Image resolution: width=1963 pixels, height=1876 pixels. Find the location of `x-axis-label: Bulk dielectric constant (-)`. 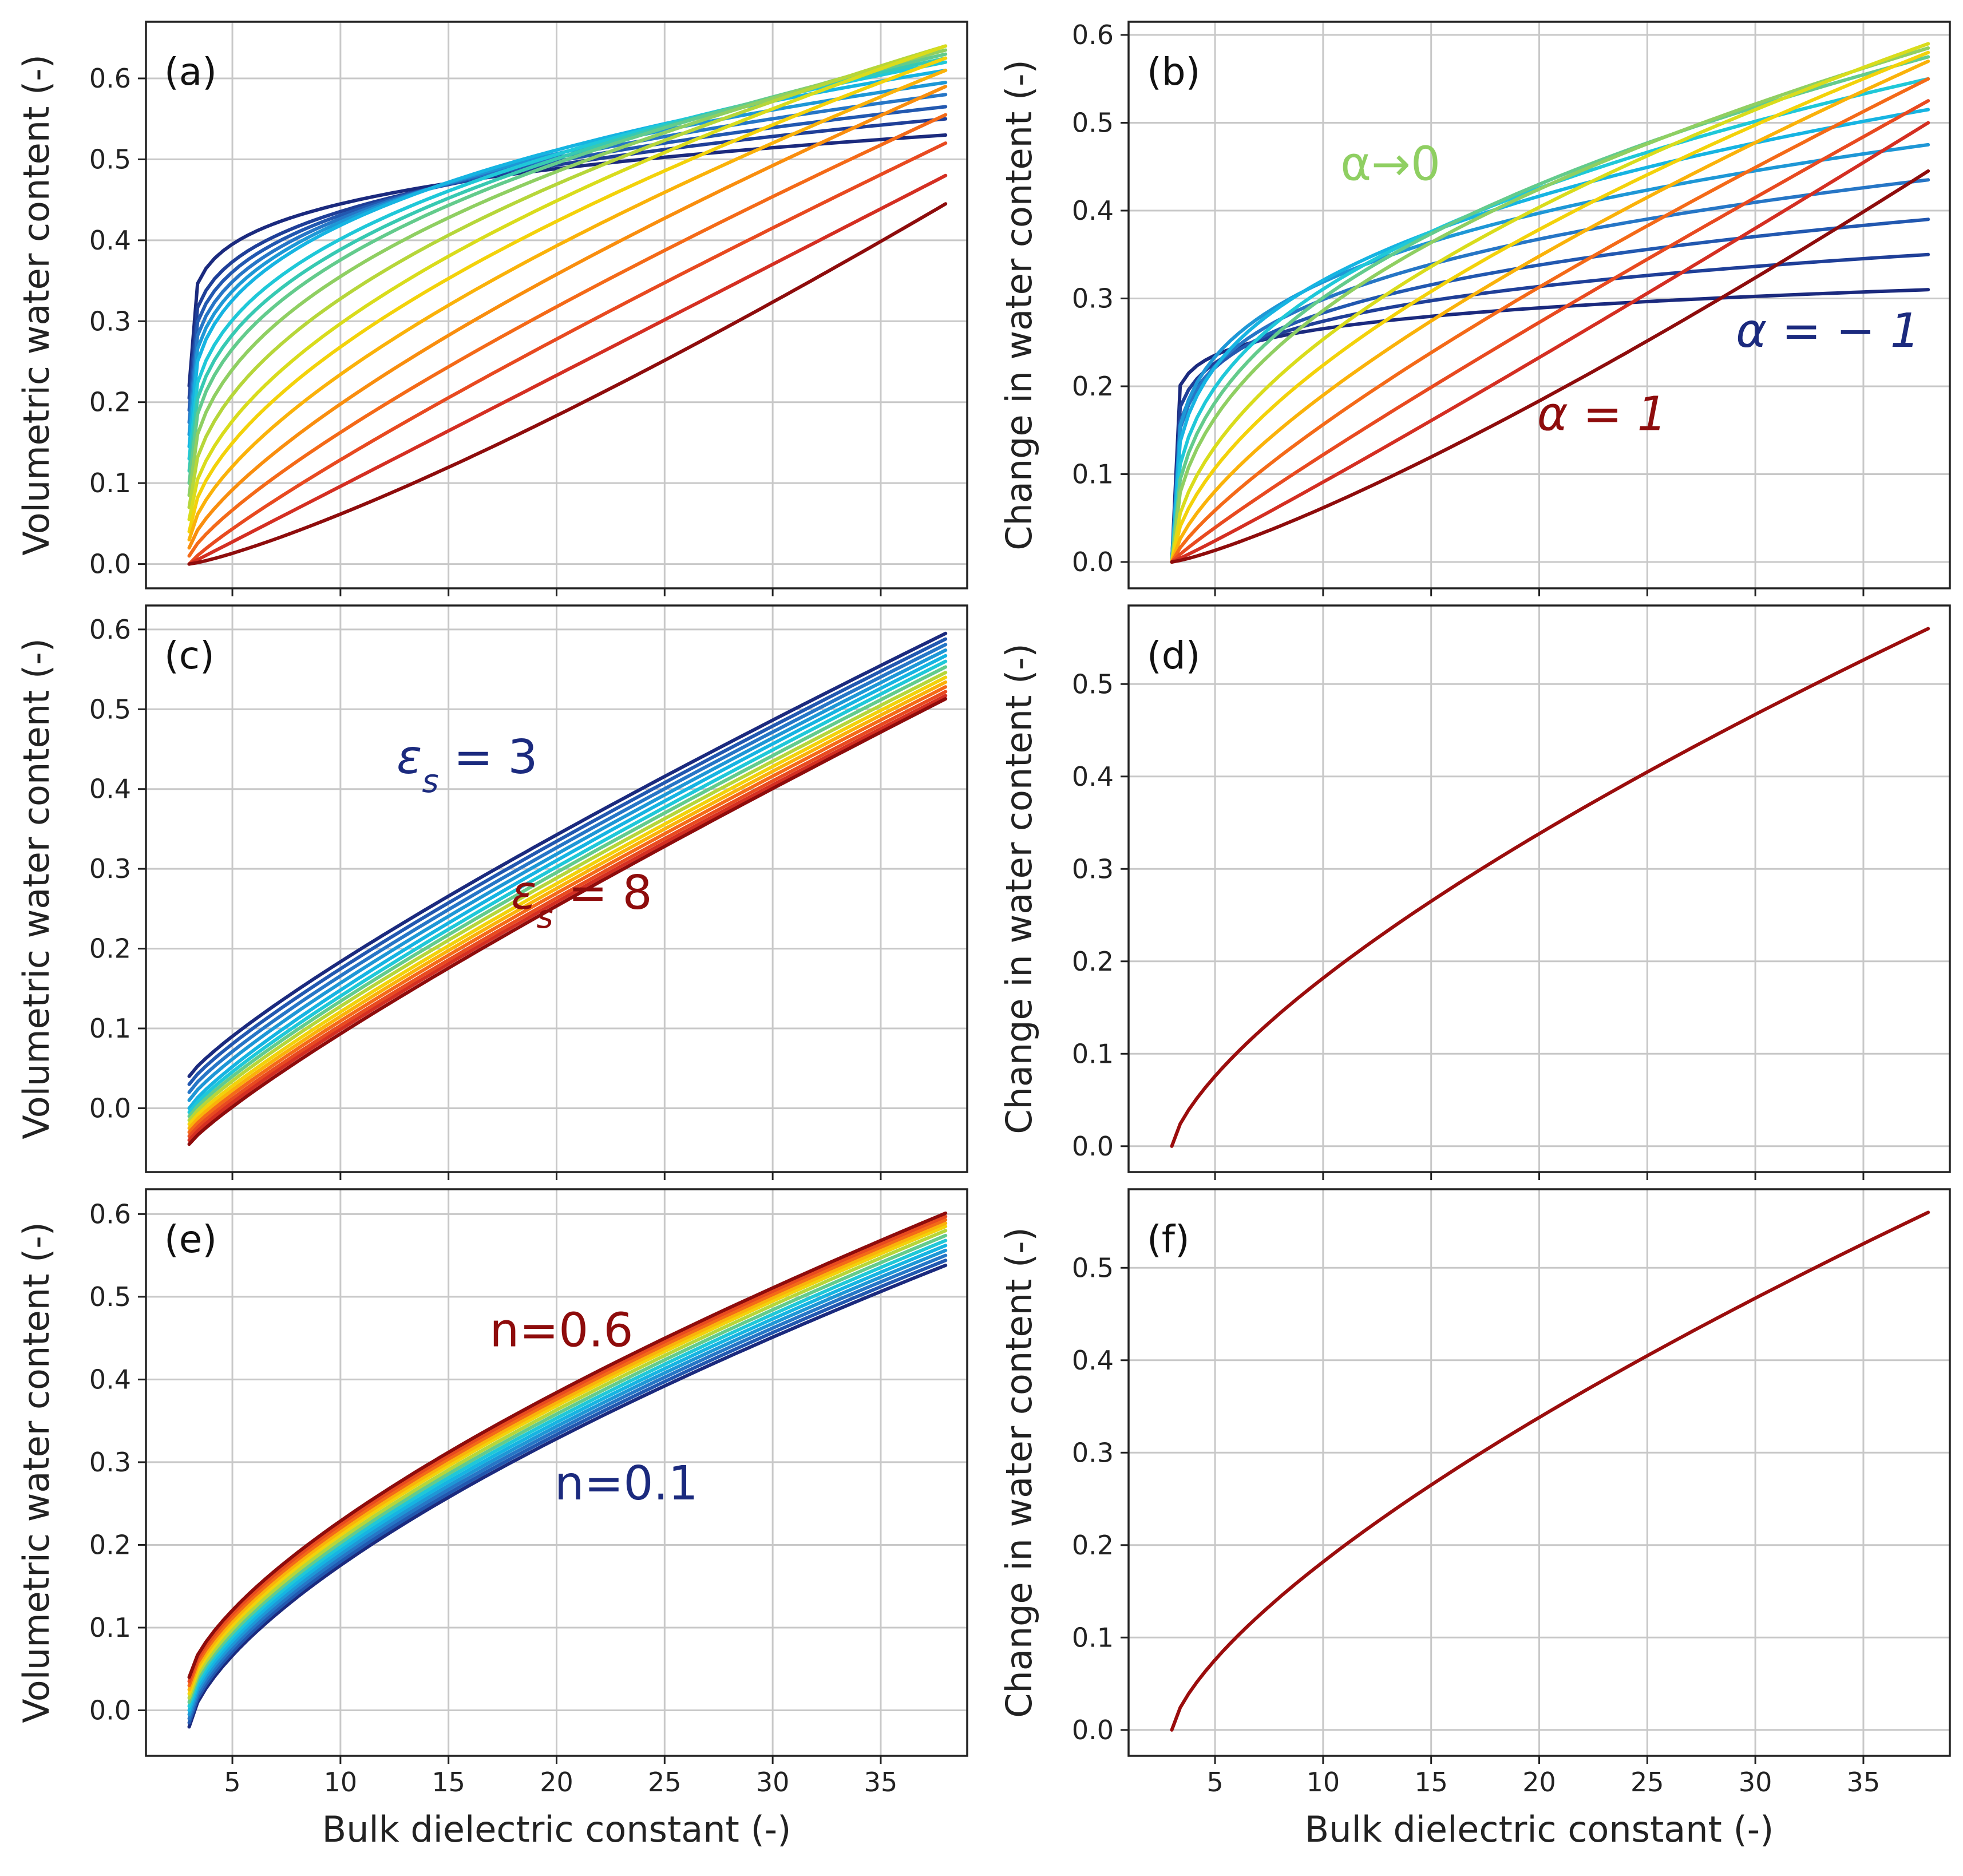

x-axis-label: Bulk dielectric constant (-) is located at coordinates (556, 1829).